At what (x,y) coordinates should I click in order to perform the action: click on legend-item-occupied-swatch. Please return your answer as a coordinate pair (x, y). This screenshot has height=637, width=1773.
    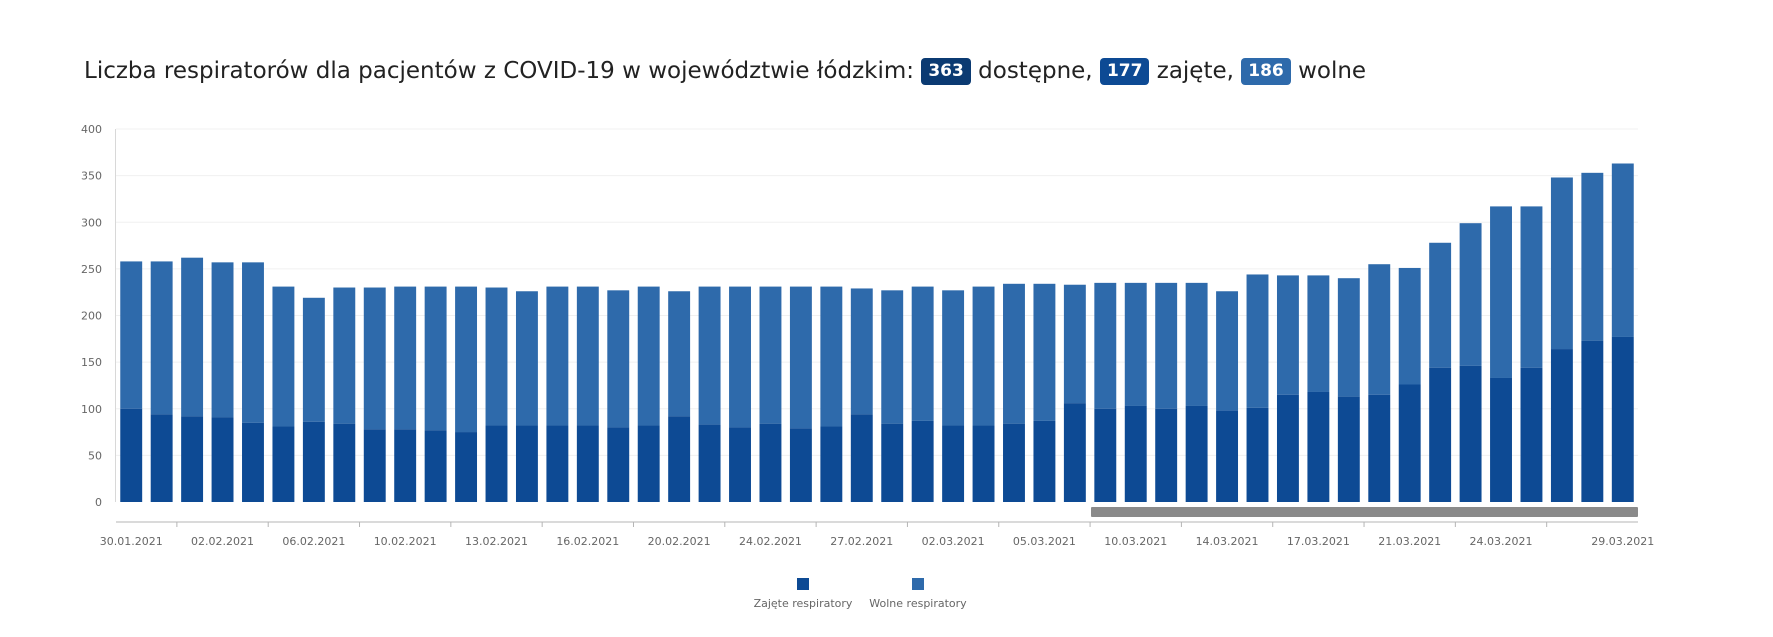
    Looking at the image, I should click on (803, 584).